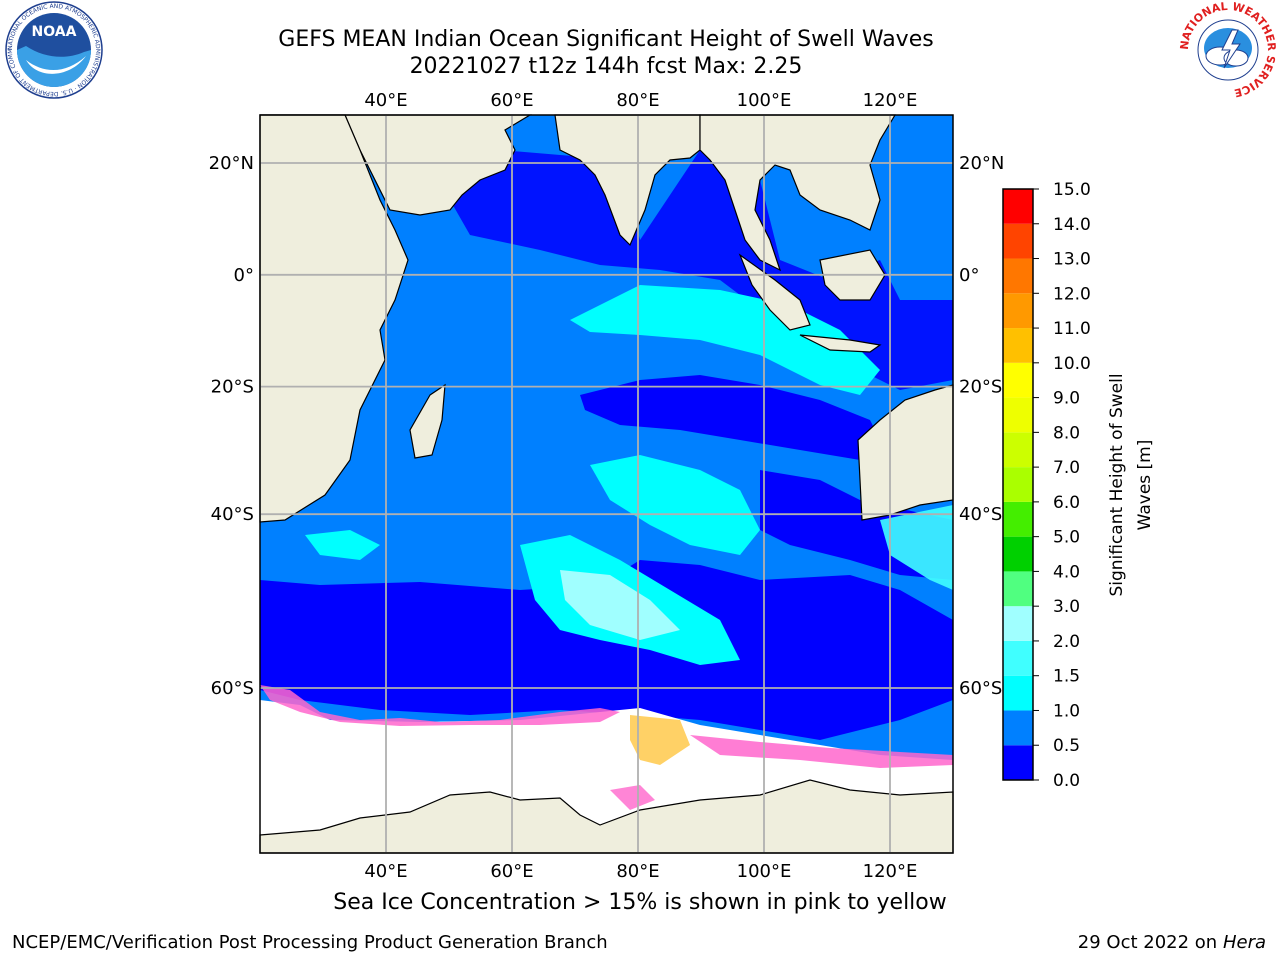  What do you see at coordinates (890, 100) in the screenshot?
I see `lon-label-top: 120°E` at bounding box center [890, 100].